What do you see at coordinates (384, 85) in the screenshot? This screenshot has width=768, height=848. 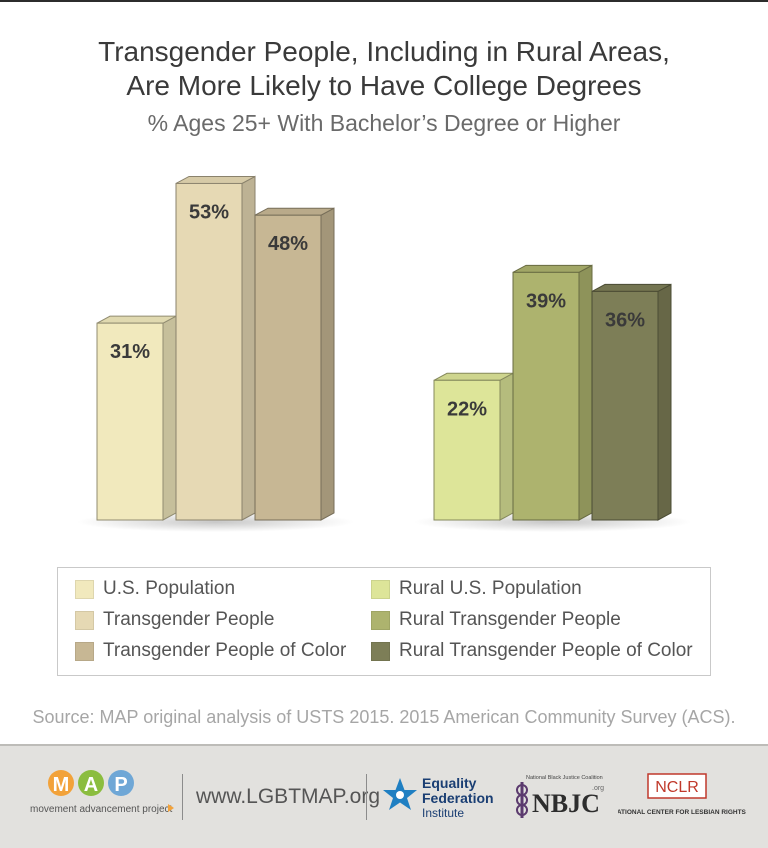 I see `chart-title-line-2: Are More Likely to Have College Degrees` at bounding box center [384, 85].